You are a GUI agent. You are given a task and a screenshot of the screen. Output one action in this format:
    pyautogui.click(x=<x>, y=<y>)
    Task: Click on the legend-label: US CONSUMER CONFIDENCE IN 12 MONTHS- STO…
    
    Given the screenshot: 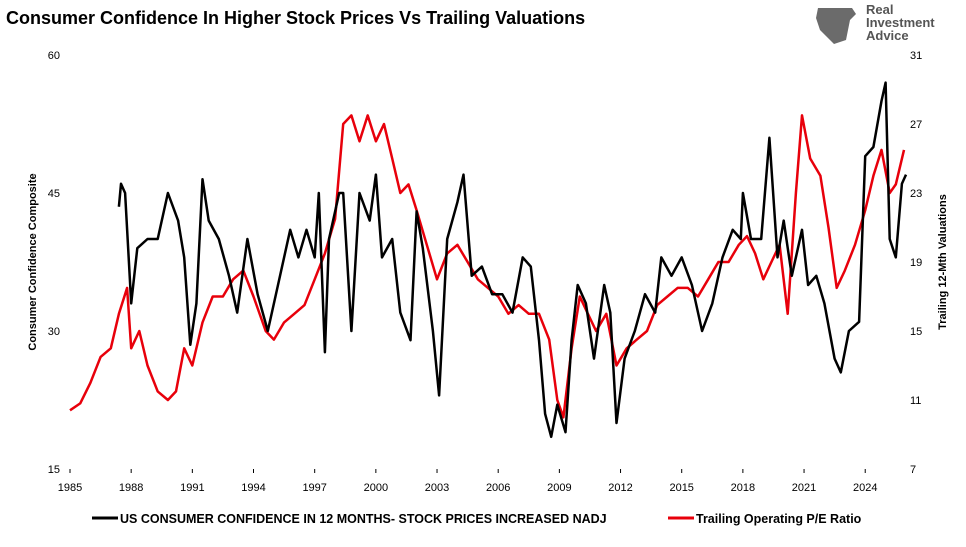 What is the action you would take?
    pyautogui.click(x=363, y=519)
    